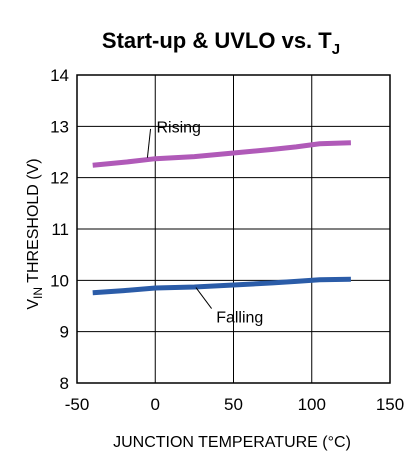  What do you see at coordinates (64, 332) in the screenshot?
I see `y-tick-label: 9` at bounding box center [64, 332].